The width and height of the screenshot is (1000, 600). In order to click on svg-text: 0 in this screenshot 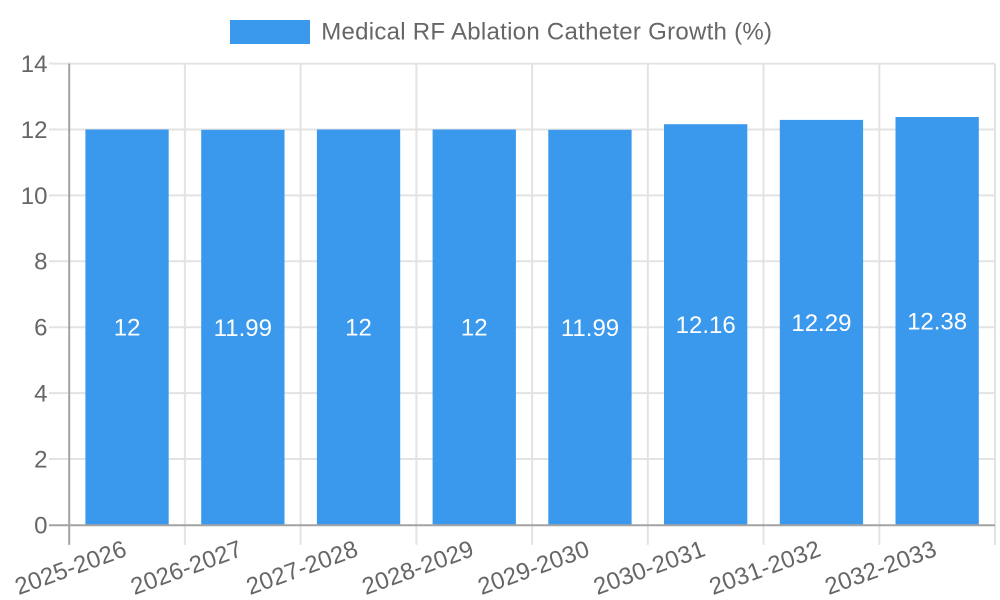, I will do `click(40, 525)`.